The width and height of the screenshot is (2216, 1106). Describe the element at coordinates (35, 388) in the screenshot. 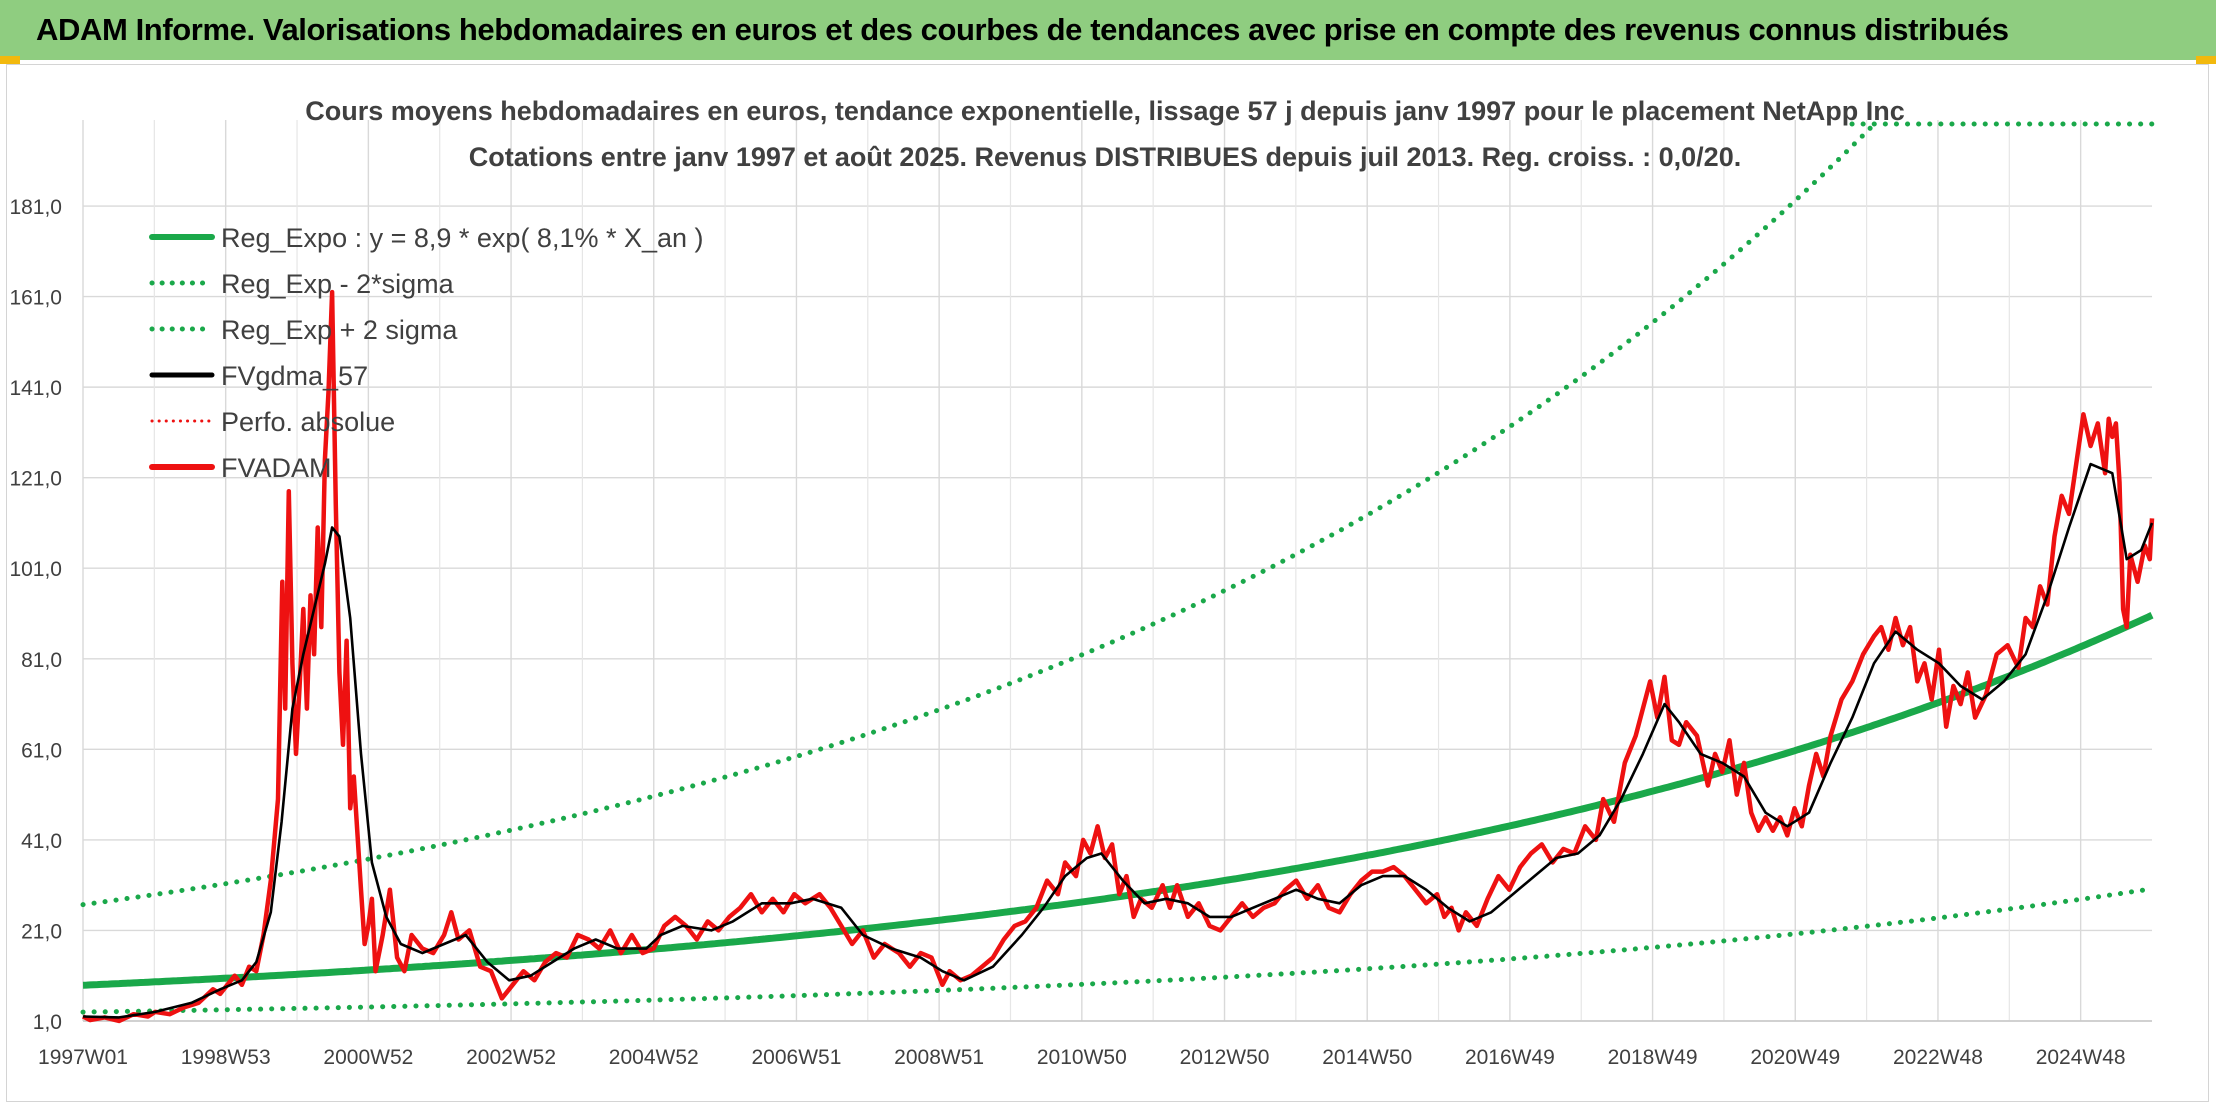

I see `y-tick-label: 141,0` at that location.